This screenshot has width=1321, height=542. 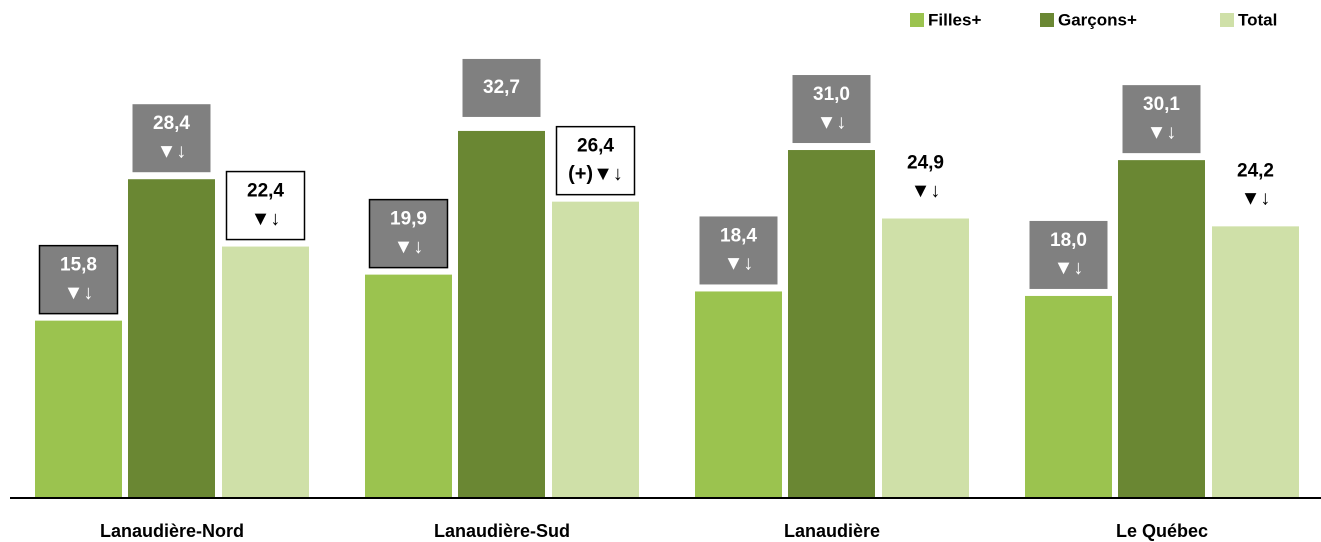 I want to click on x-tick-label: Lanaudière-Nord, so click(x=172, y=531).